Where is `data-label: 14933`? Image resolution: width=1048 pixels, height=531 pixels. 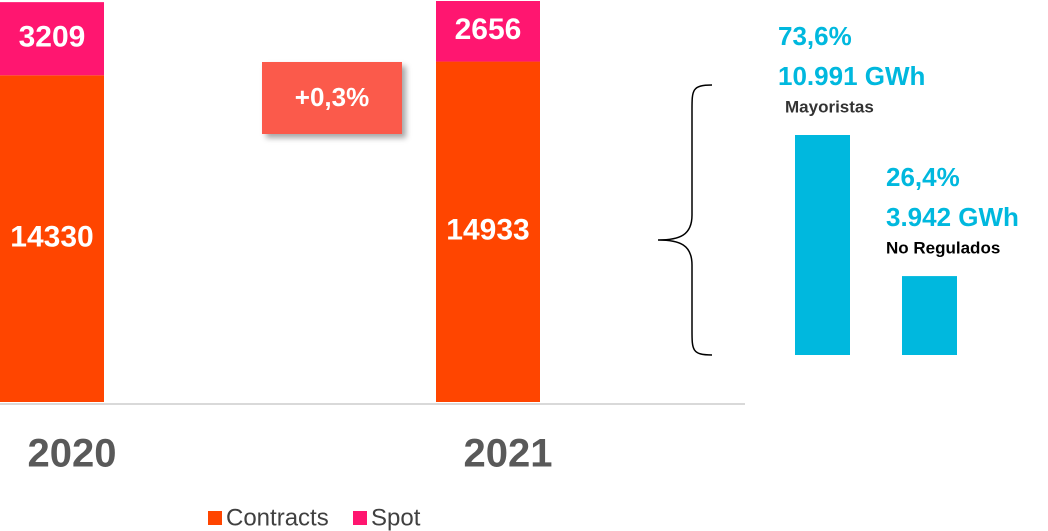
data-label: 14933 is located at coordinates (487, 230).